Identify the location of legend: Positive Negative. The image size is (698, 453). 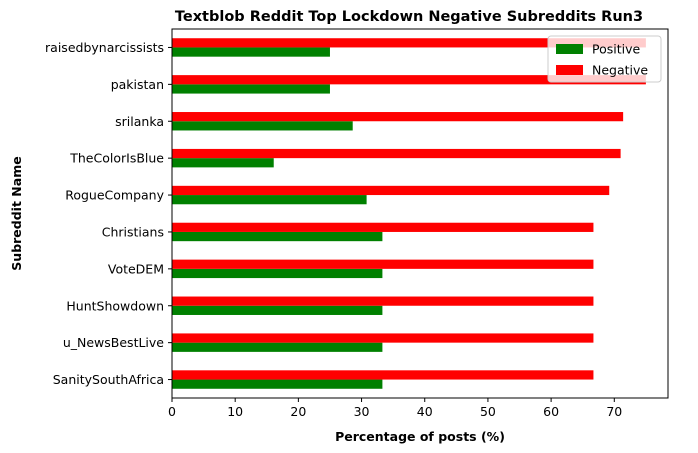
(604, 59).